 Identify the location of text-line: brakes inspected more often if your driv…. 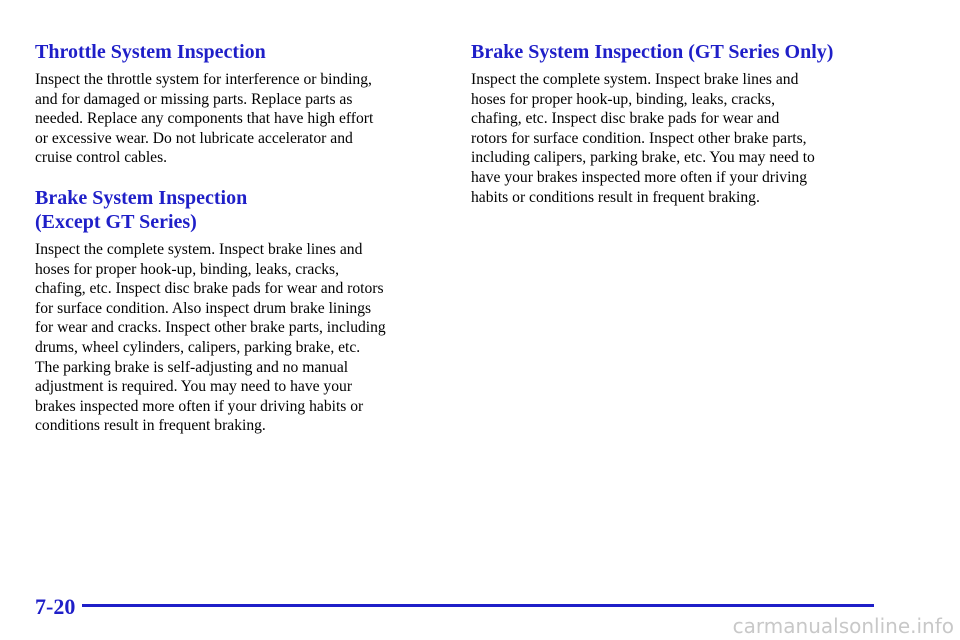
(199, 406).